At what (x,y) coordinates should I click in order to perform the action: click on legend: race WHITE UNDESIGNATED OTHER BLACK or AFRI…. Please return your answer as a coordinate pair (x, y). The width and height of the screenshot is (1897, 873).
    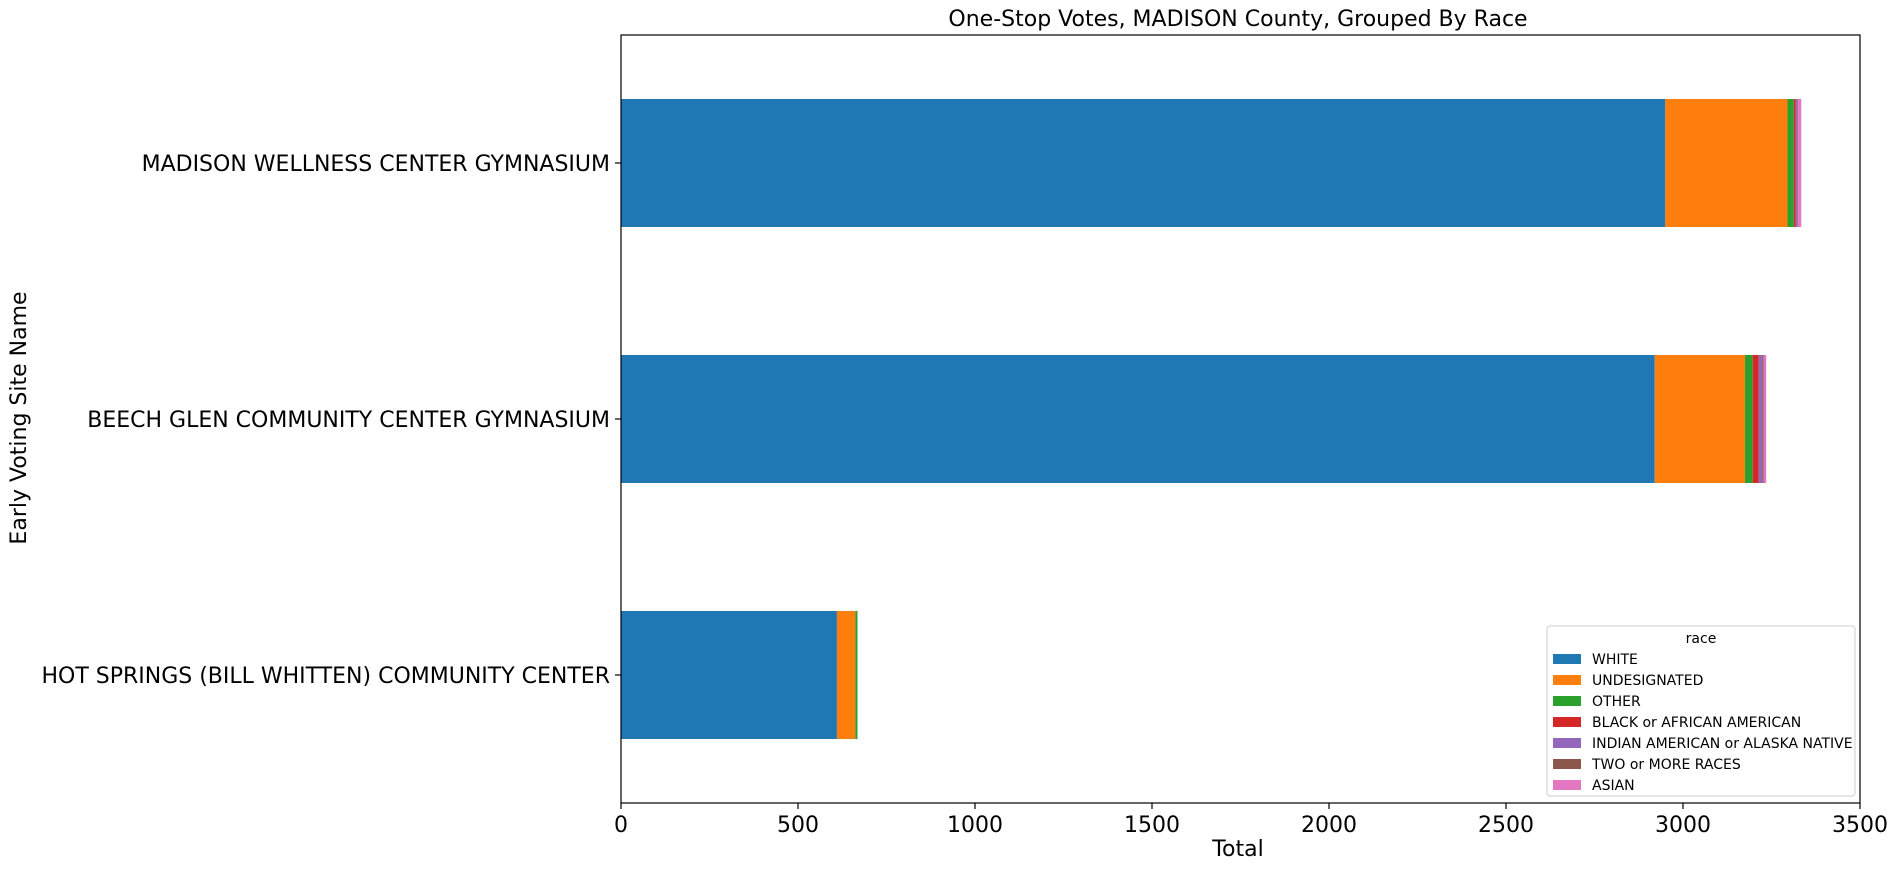
    Looking at the image, I should click on (1701, 711).